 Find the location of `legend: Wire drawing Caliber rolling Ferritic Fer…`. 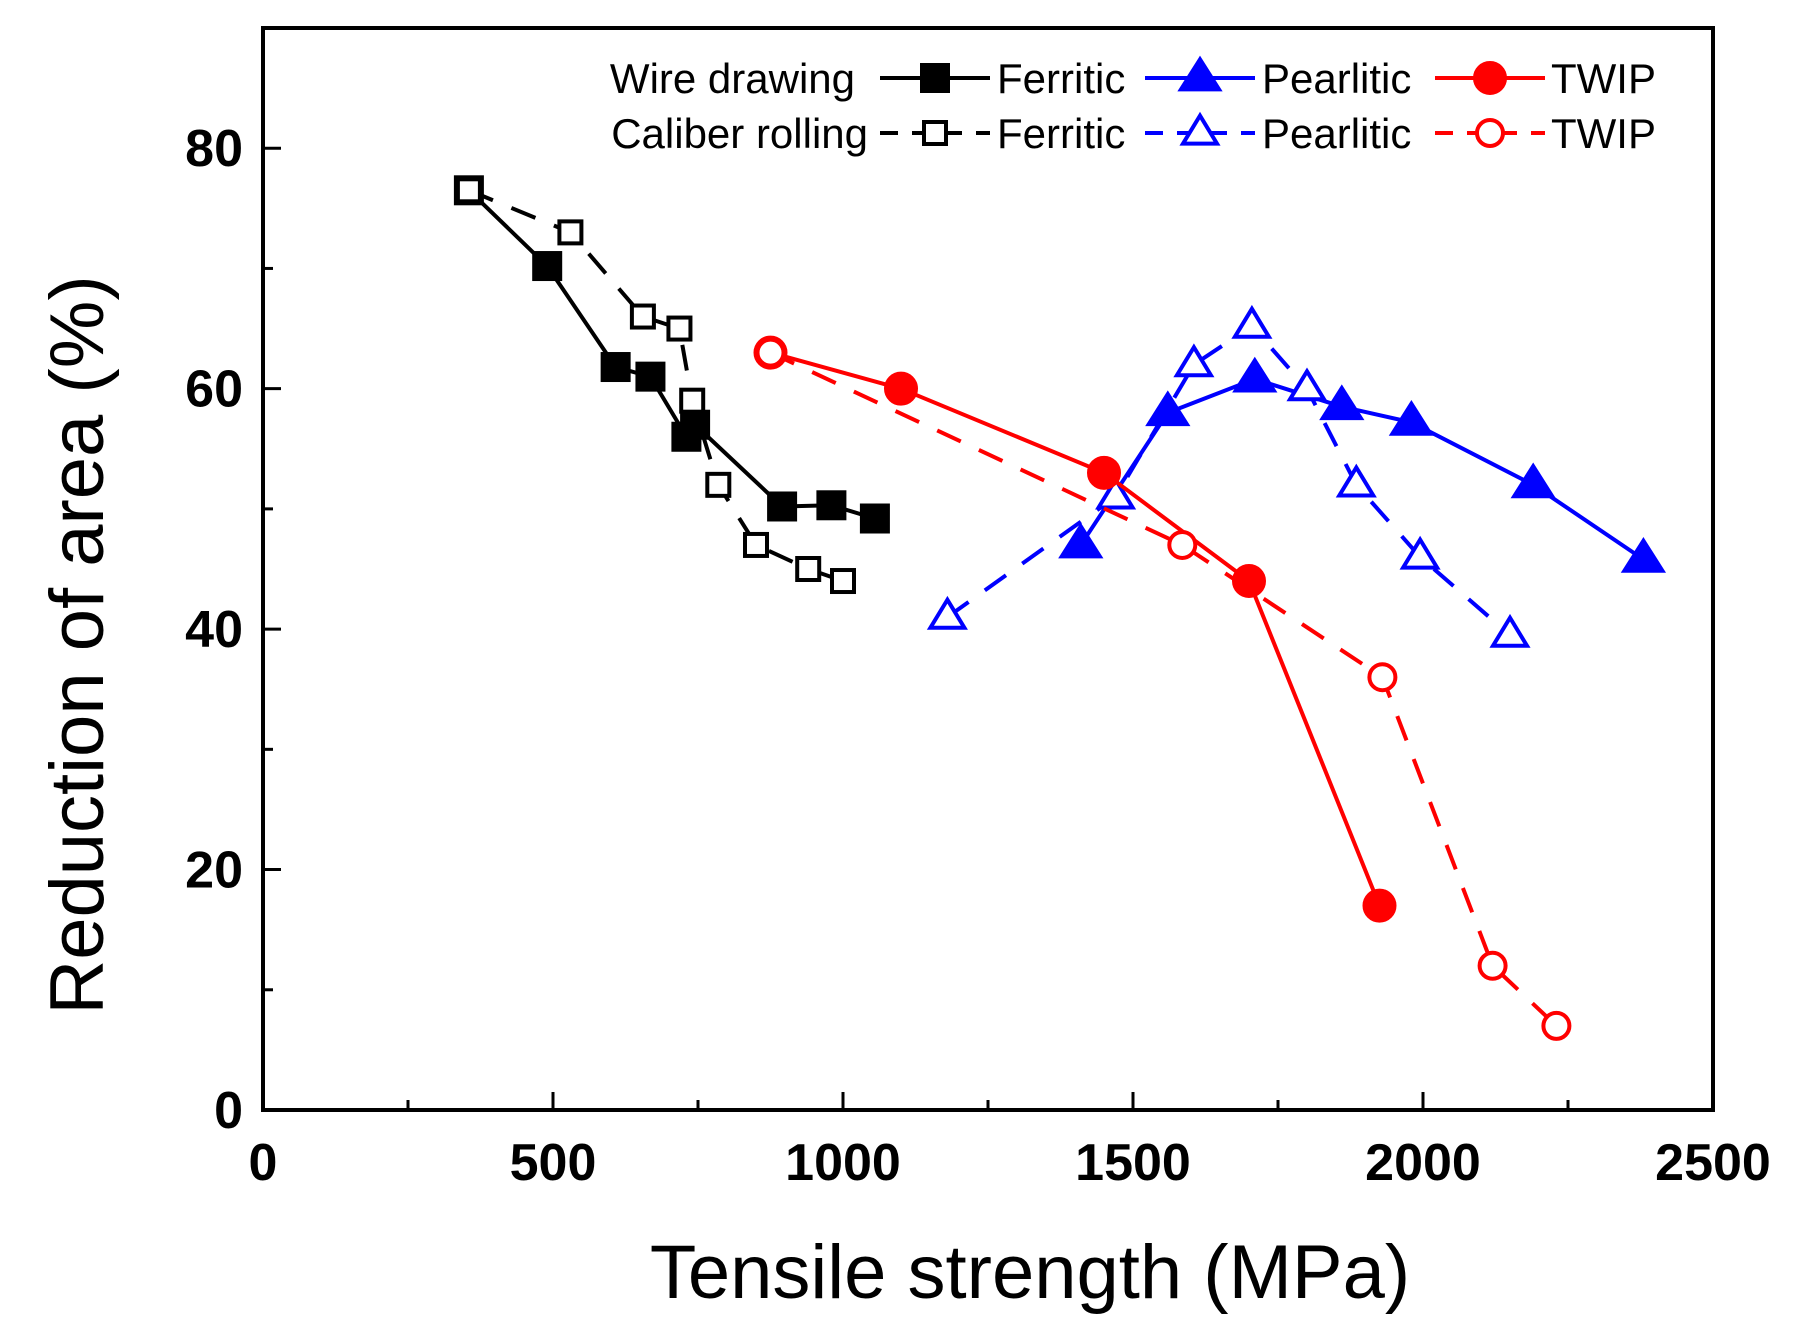

legend: Wire drawing Caliber rolling Ferritic Fer… is located at coordinates (1133, 106).